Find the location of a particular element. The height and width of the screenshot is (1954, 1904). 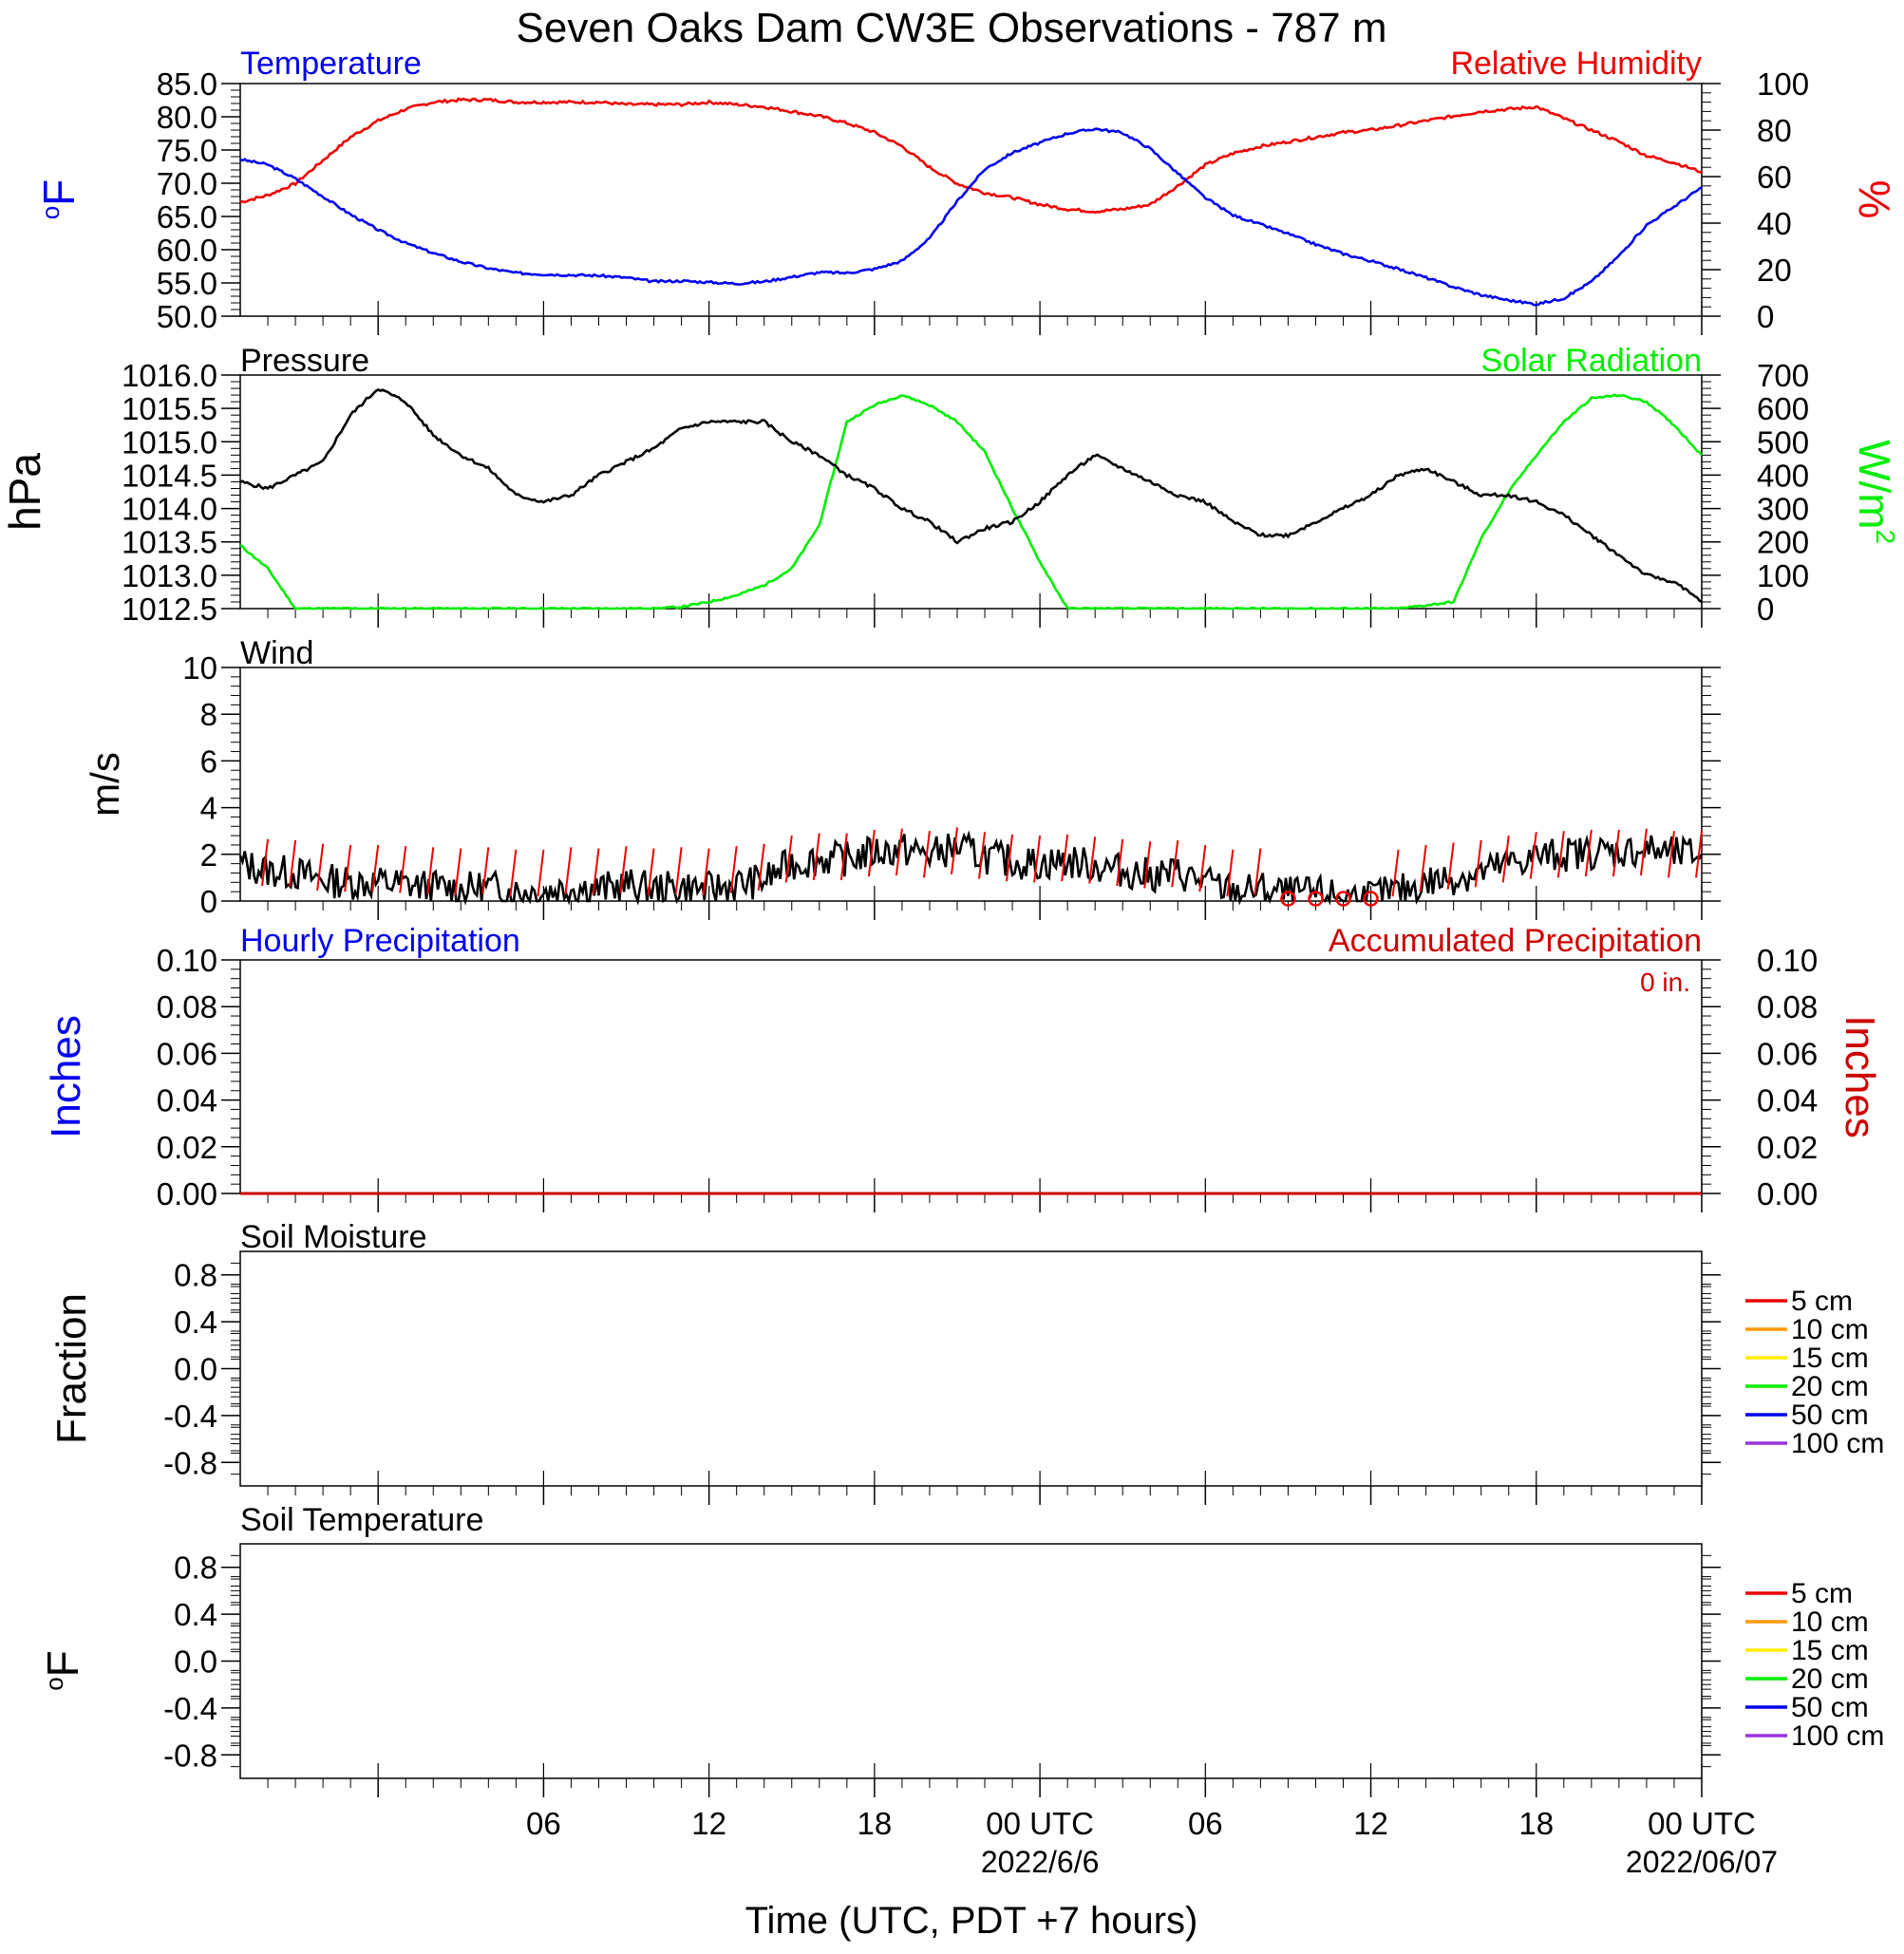

soil_moist-title: Soil Moisture is located at coordinates (334, 1237).